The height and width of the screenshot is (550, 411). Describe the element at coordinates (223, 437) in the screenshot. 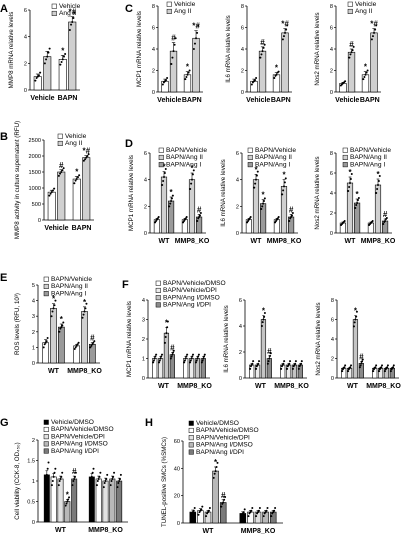

I see `legend-entry: BAPN/Vehicle/DPI` at that location.